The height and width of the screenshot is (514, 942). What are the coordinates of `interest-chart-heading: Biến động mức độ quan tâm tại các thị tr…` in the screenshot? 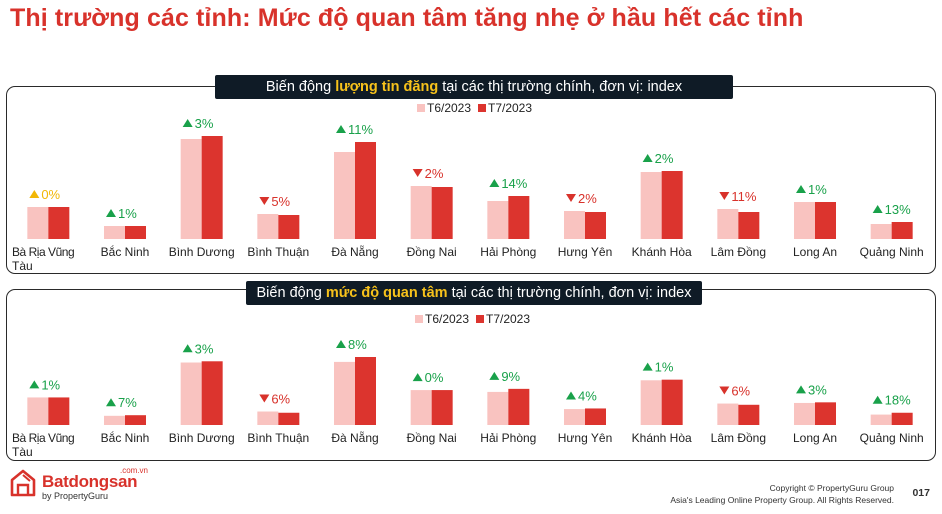 It's located at (474, 293).